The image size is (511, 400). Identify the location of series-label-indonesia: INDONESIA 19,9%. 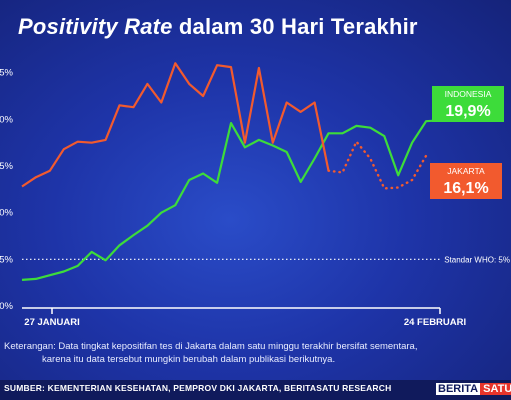
(468, 104).